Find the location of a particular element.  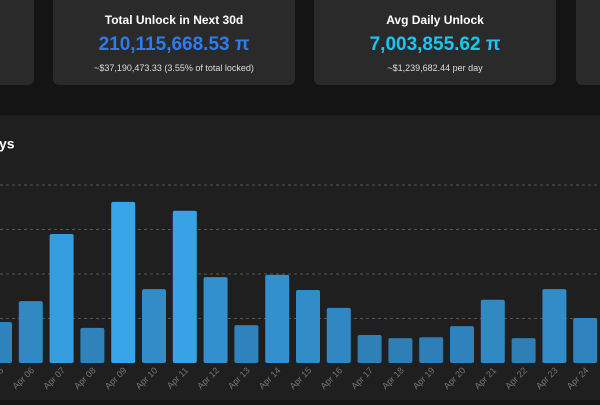

x-tick-label: Apr 09 is located at coordinates (116, 378).